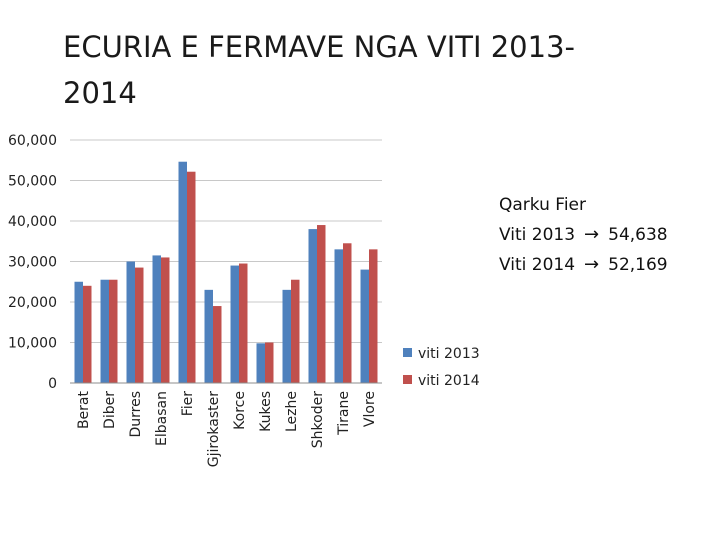 The width and height of the screenshot is (720, 540). I want to click on bar-viti-2013-vlore, so click(364, 326).